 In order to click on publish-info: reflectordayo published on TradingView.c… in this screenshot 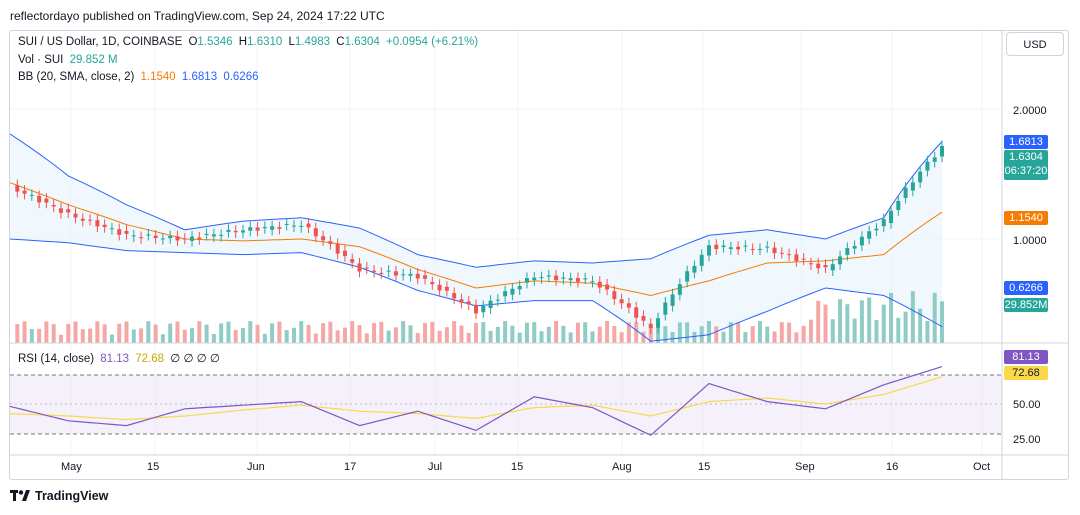, I will do `click(197, 16)`.